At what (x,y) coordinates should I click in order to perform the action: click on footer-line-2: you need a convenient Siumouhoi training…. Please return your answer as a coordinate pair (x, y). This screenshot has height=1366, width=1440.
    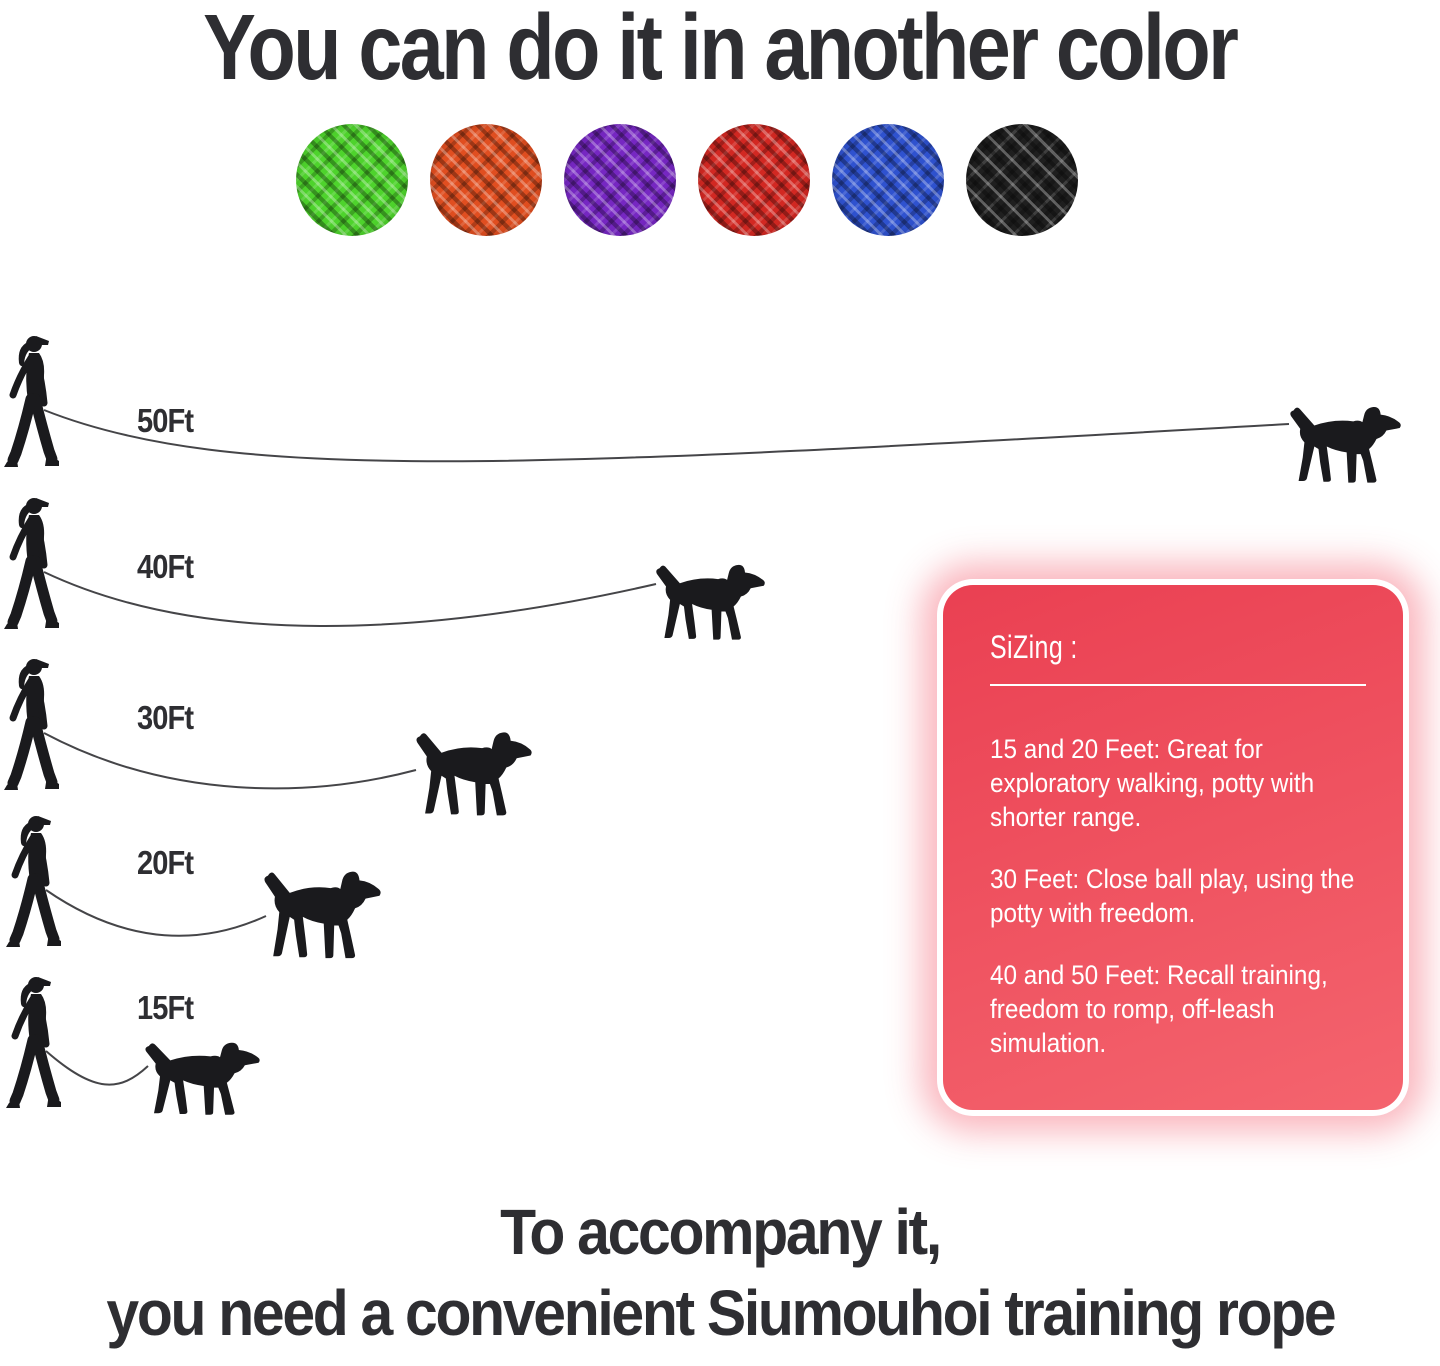
    Looking at the image, I should click on (721, 1313).